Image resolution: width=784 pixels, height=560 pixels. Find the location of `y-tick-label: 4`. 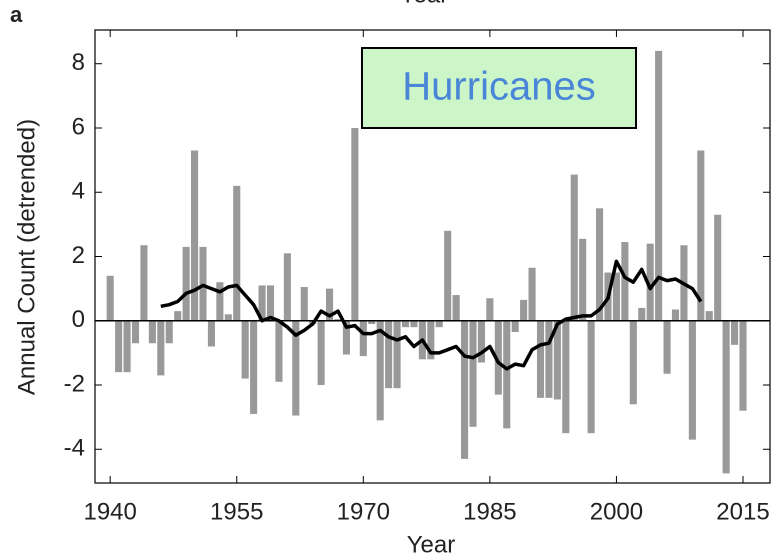

y-tick-label: 4 is located at coordinates (78, 191).